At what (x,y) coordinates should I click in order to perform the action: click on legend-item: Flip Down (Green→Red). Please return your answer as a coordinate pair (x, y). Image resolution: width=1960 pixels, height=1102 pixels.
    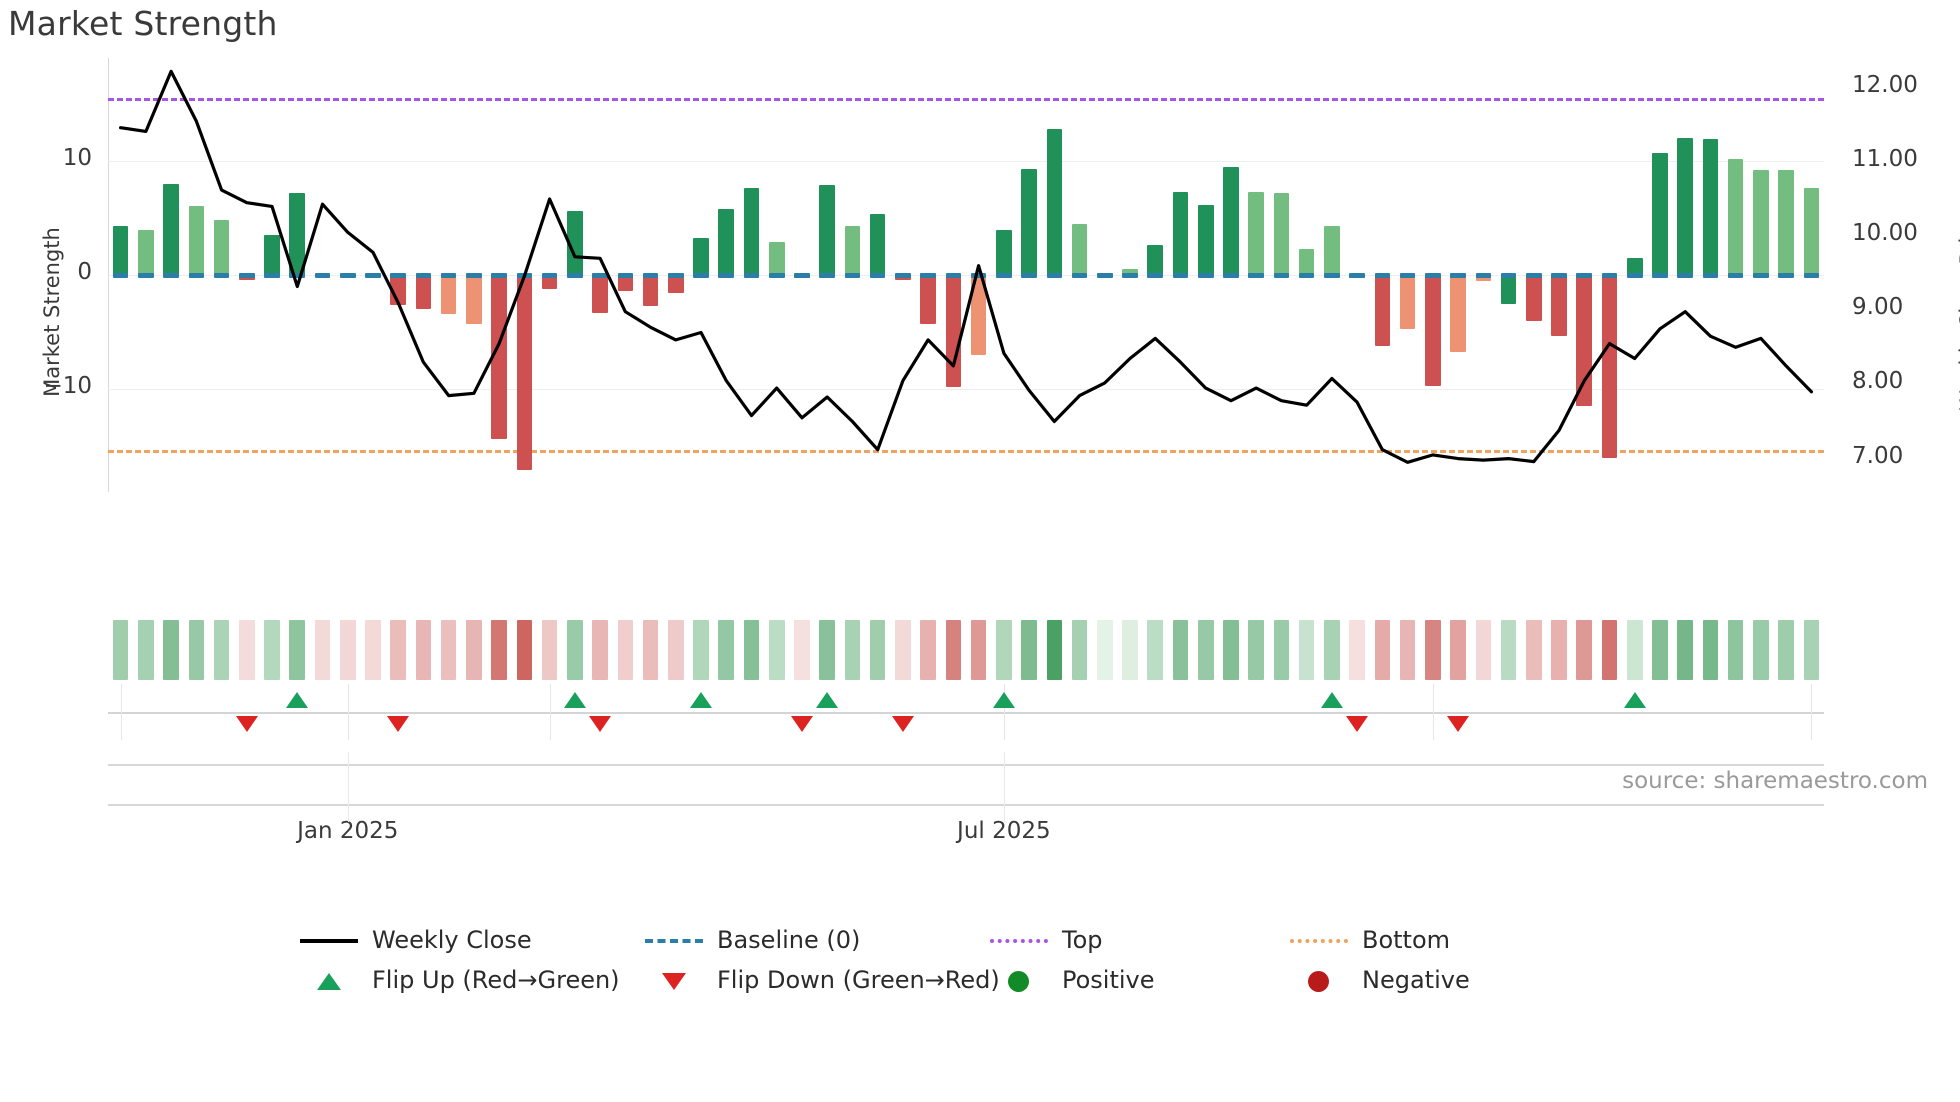
    Looking at the image, I should click on (822, 980).